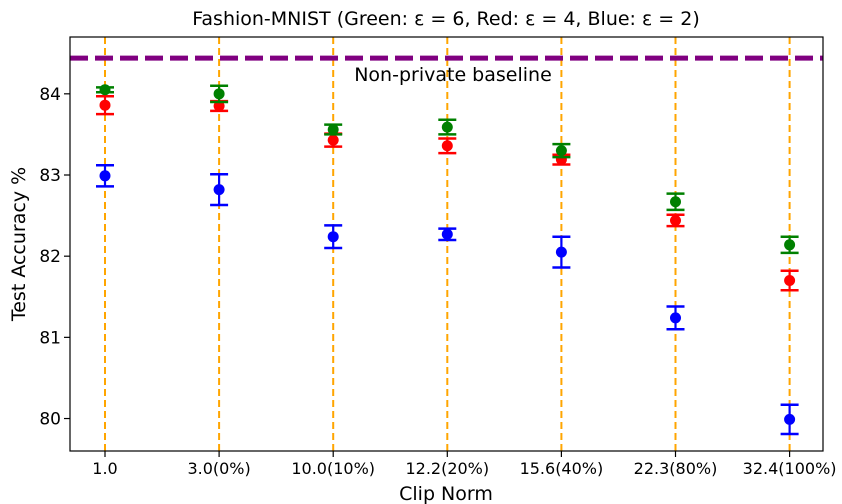  I want to click on x-tick-label: 22.3(80%), so click(676, 468).